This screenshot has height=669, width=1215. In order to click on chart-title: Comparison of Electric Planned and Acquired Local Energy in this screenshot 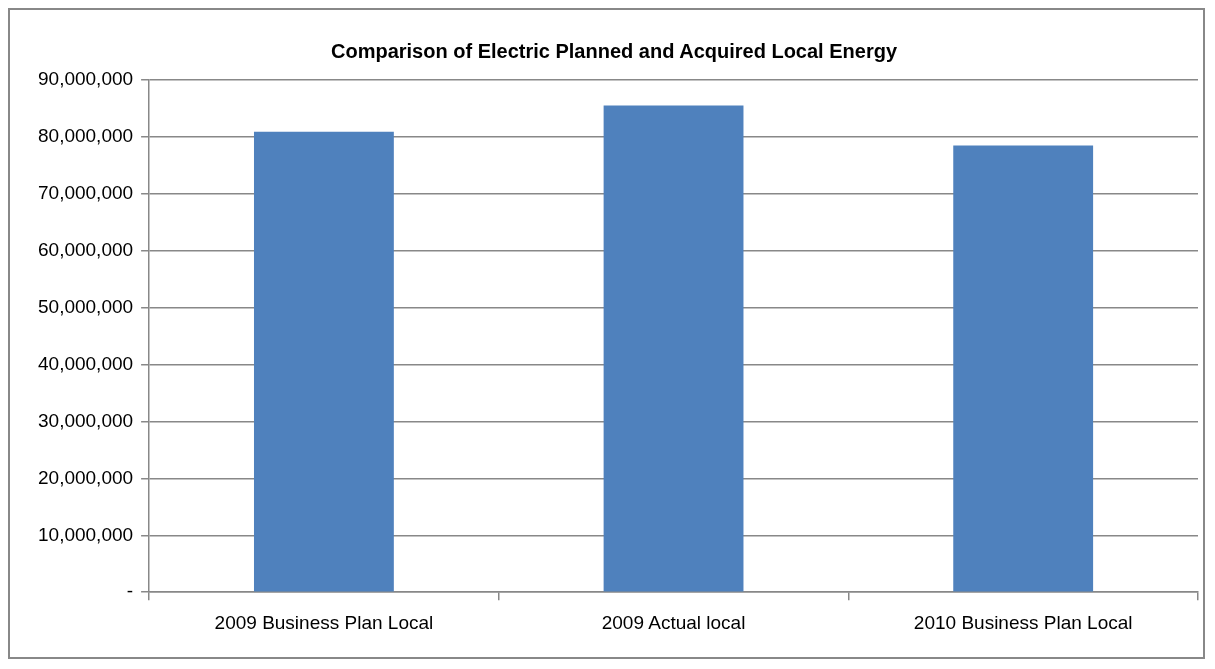, I will do `click(614, 50)`.